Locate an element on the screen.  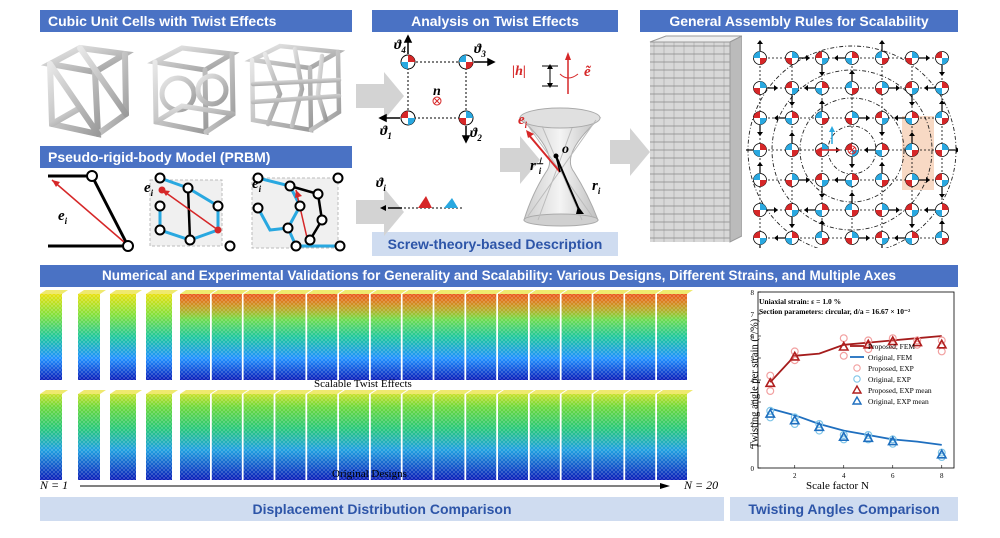
legend-label: Original, EXP is located at coordinates (889, 379).